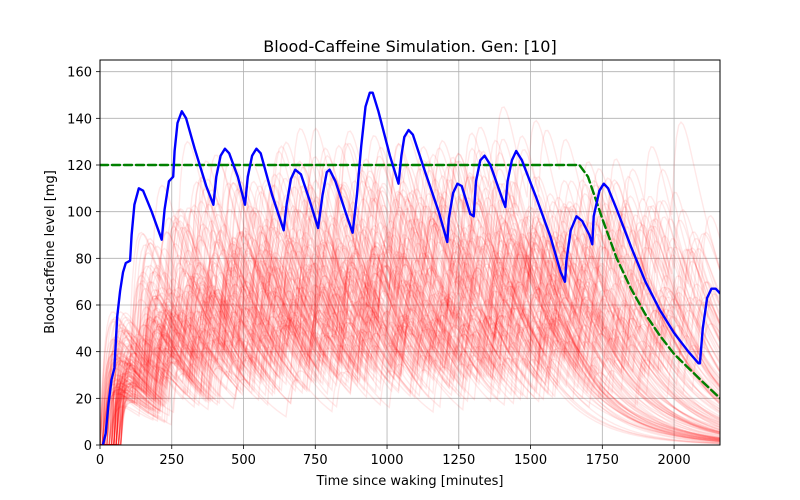 The height and width of the screenshot is (500, 800). I want to click on y-tick-label: 0, so click(88, 446).